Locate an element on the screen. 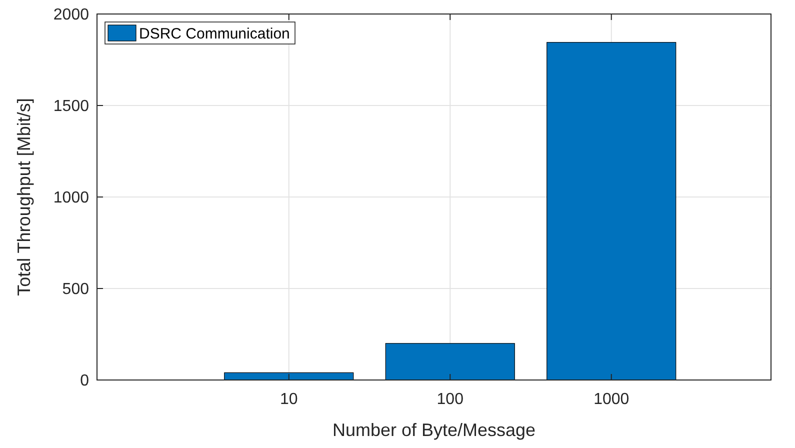  y-tick-label: 0 is located at coordinates (85, 381).